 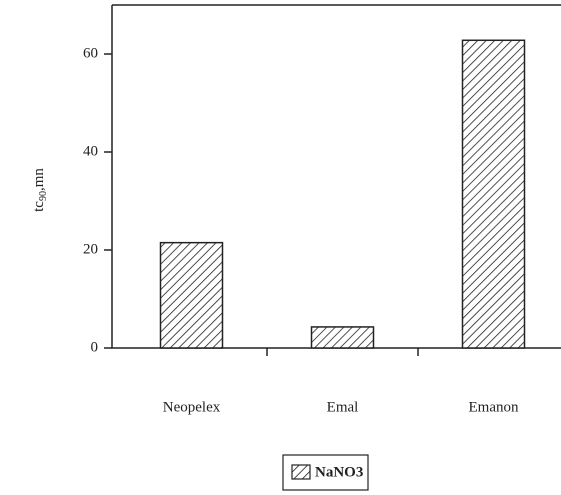 I want to click on y-axis-label: tc90,mn, so click(x=40, y=190).